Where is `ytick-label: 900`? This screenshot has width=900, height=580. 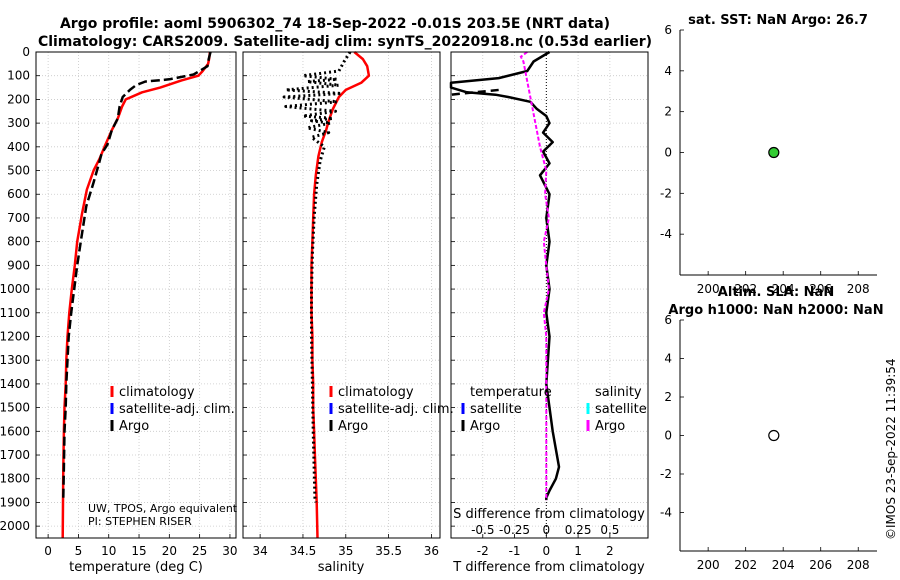
ytick-label: 900 is located at coordinates (18, 265).